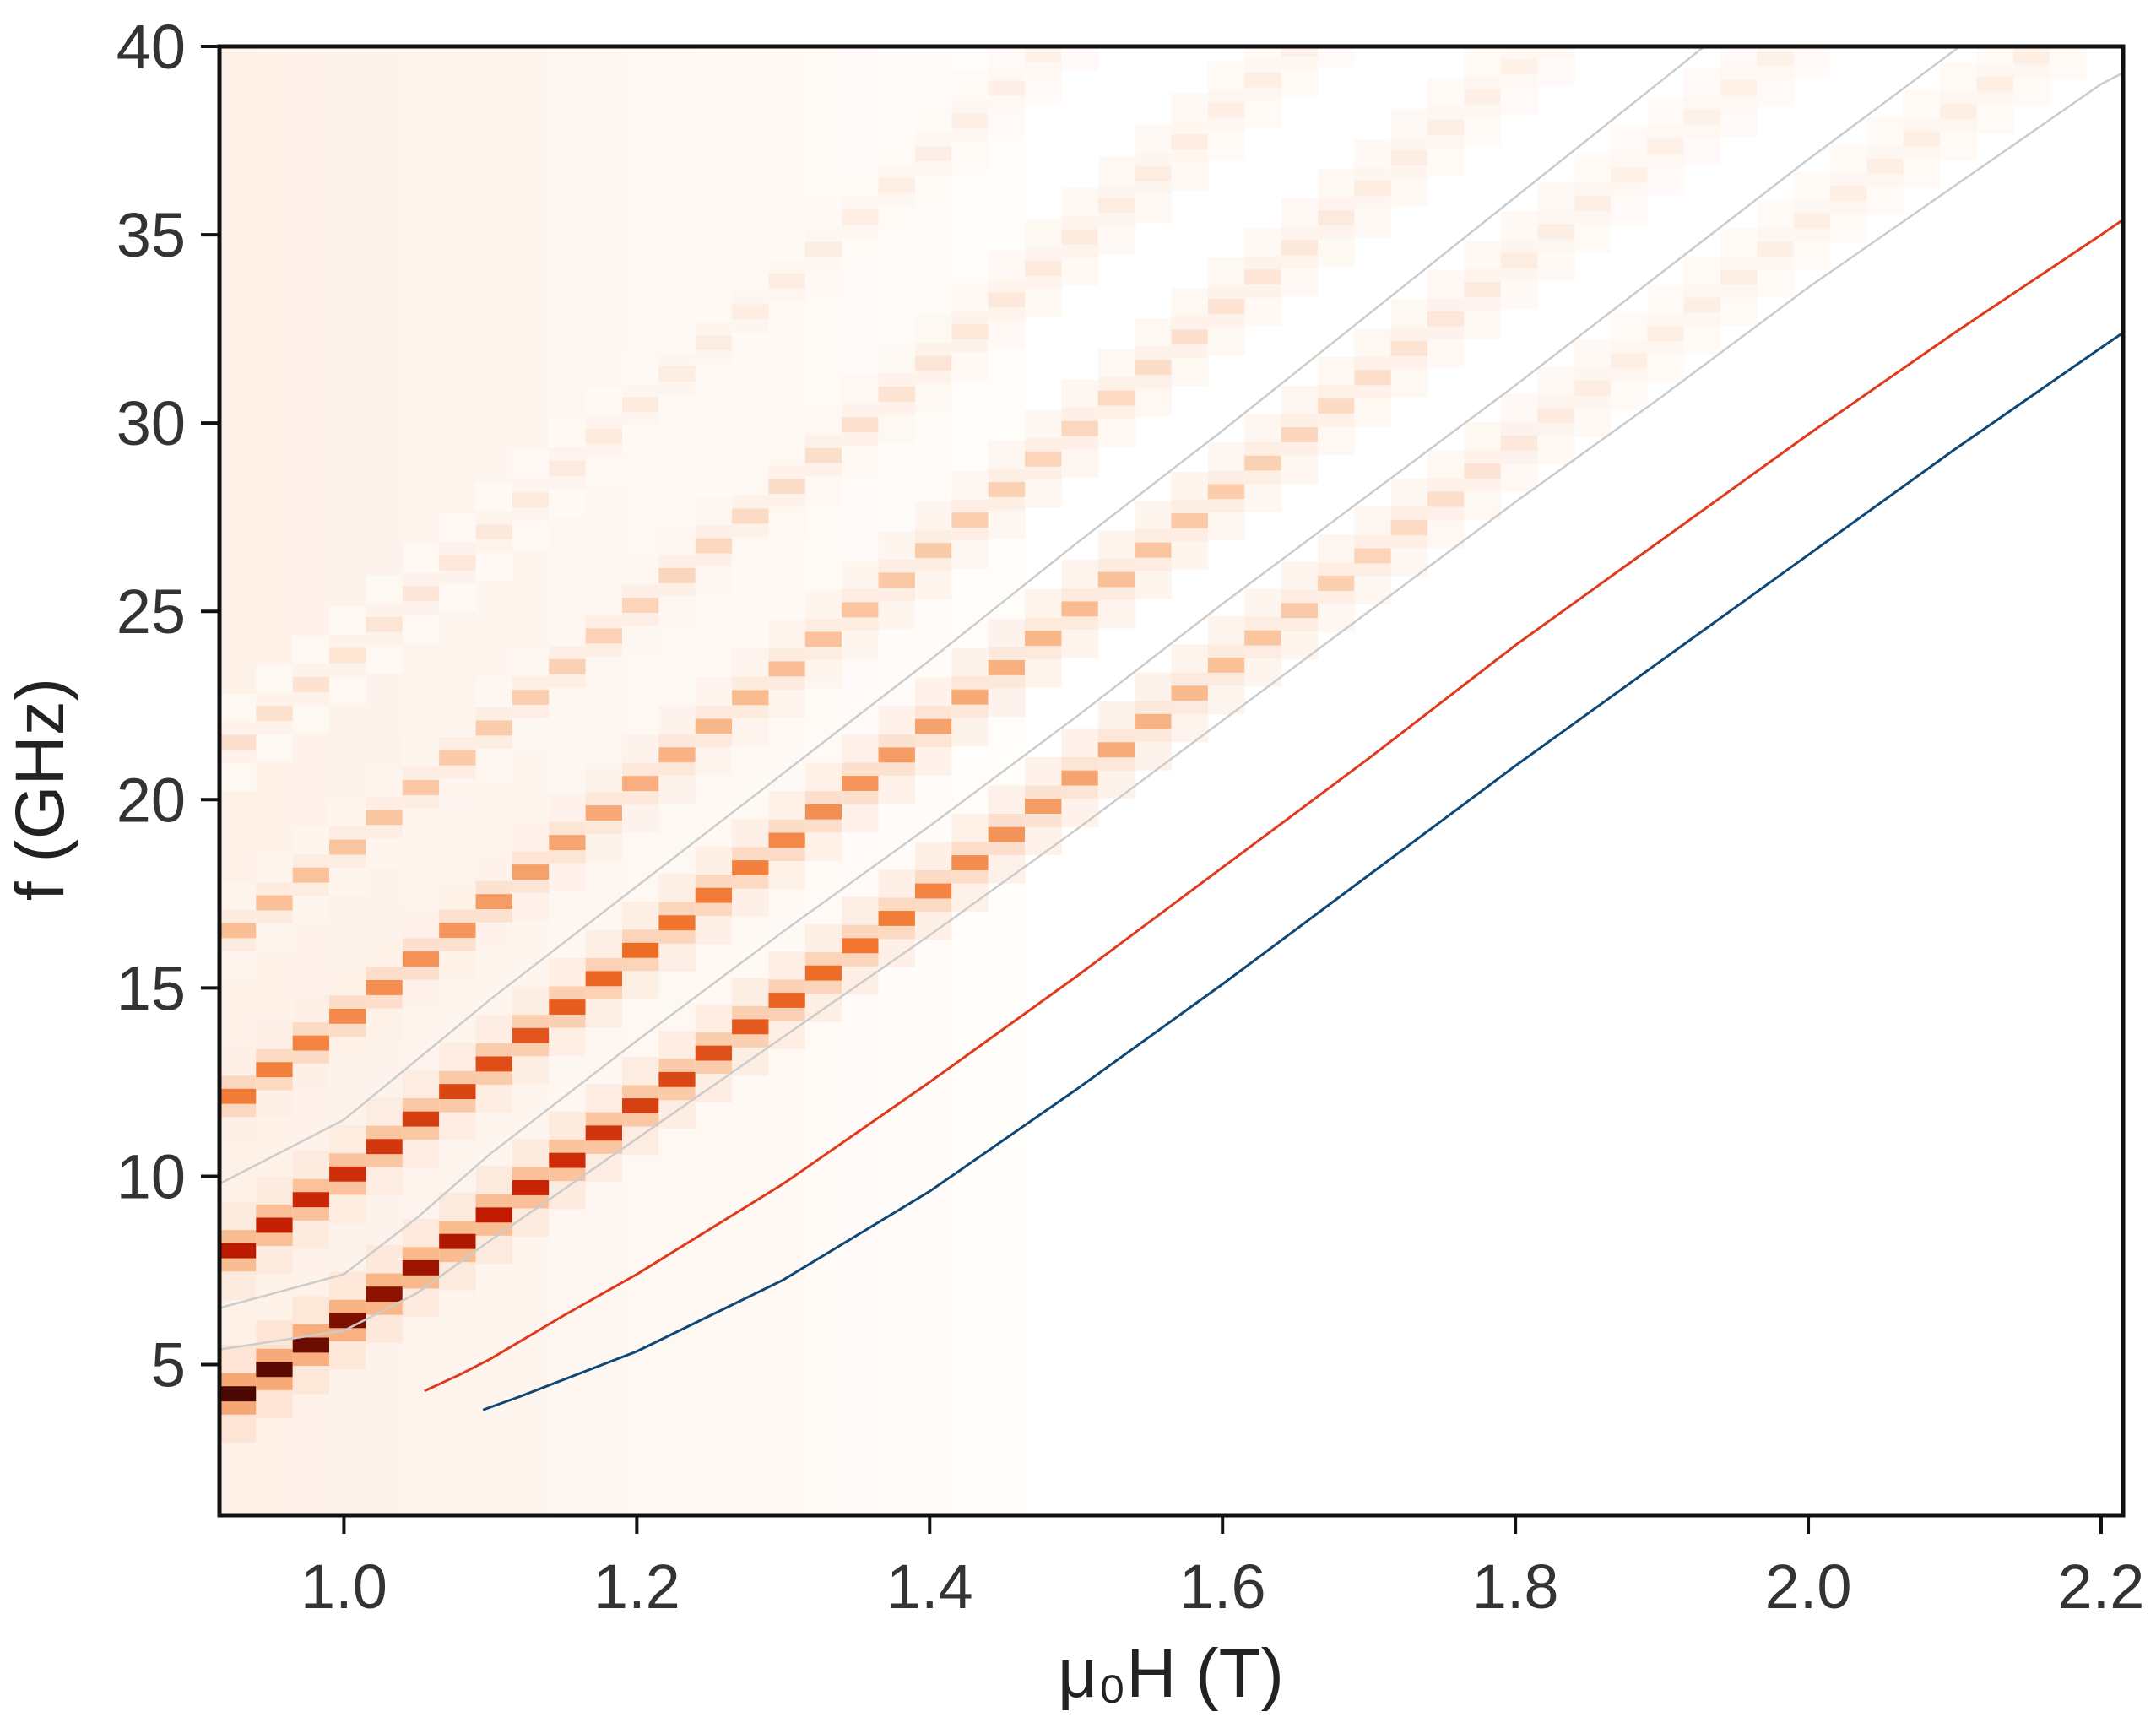 The width and height of the screenshot is (2156, 1717). Describe the element at coordinates (1222, 1568) in the screenshot. I see `x-axis-ticks: 1.0 1.2 1.4 1.6 1.8 2.0 2.2` at that location.